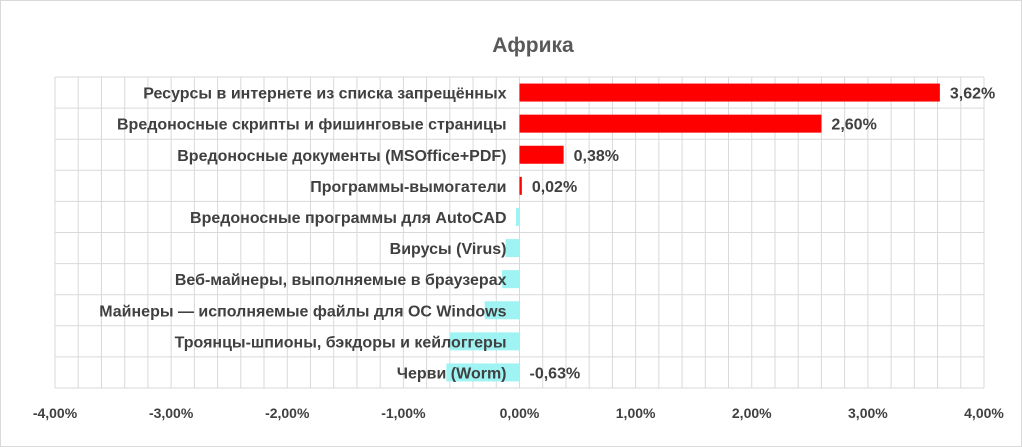 The width and height of the screenshot is (1022, 447). I want to click on data-label: 0,38%, so click(596, 156).